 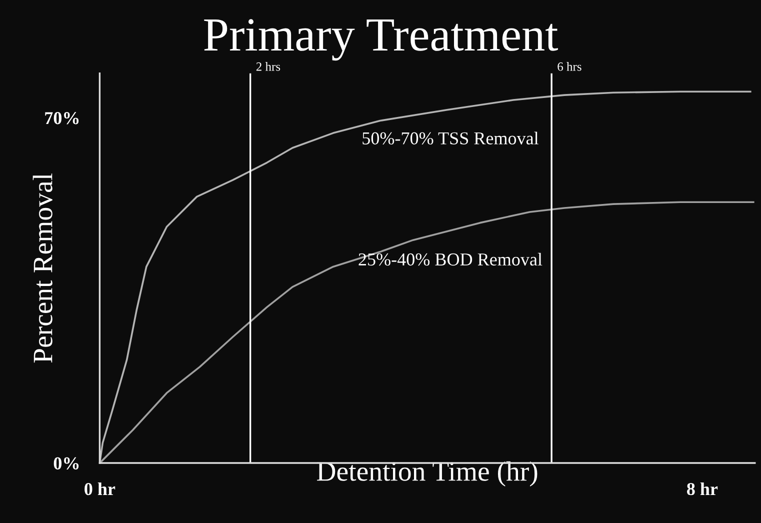 What do you see at coordinates (450, 138) in the screenshot?
I see `series-label: 50%-70% TSS Removal` at bounding box center [450, 138].